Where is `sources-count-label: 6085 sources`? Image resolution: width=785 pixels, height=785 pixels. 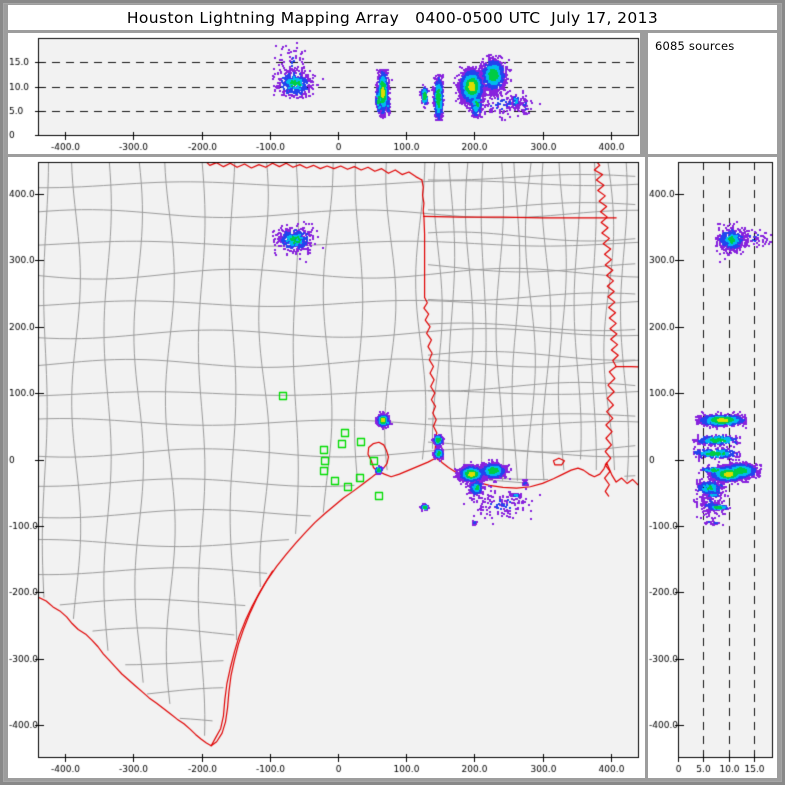 sources-count-label: 6085 sources is located at coordinates (695, 46).